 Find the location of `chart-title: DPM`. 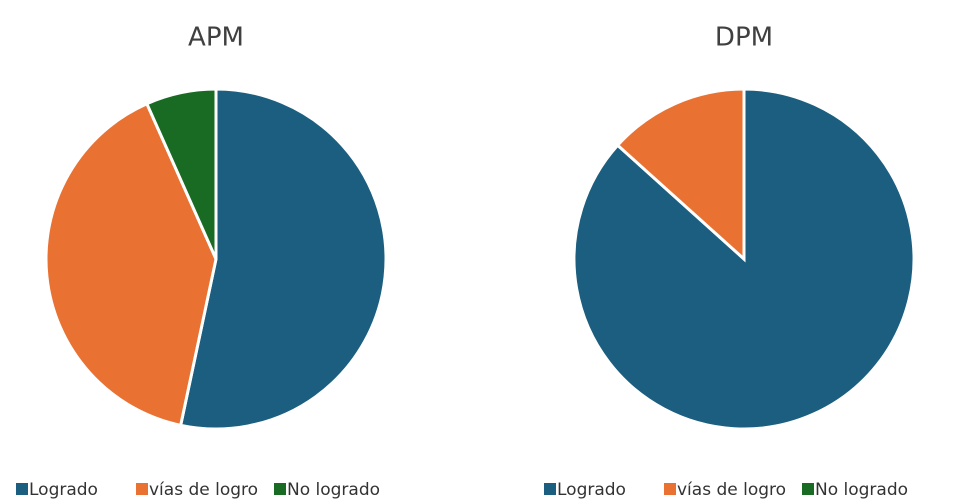

chart-title: DPM is located at coordinates (744, 38).